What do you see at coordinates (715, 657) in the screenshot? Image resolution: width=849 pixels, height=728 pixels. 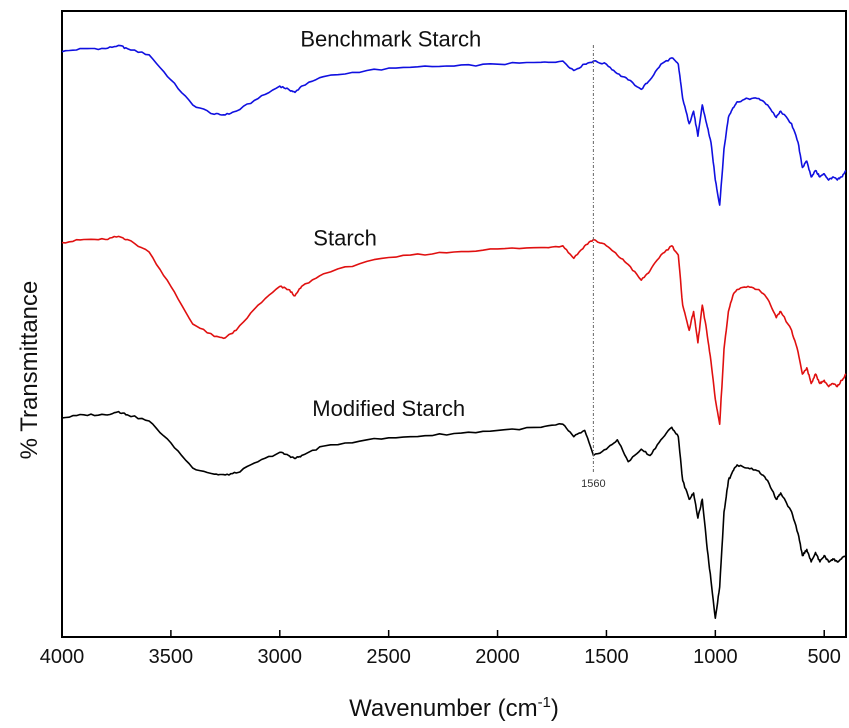 I see `x-tick-label: 1000` at bounding box center [715, 657].